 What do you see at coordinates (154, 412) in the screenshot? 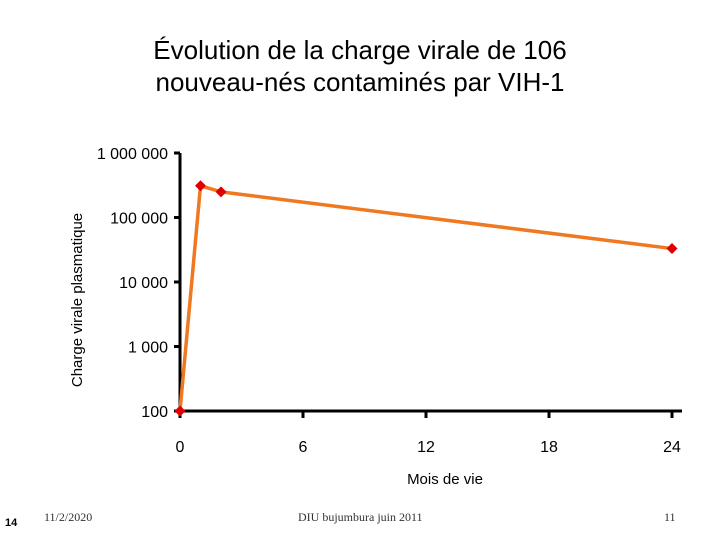
I see `y-tick-label: 100` at bounding box center [154, 412].